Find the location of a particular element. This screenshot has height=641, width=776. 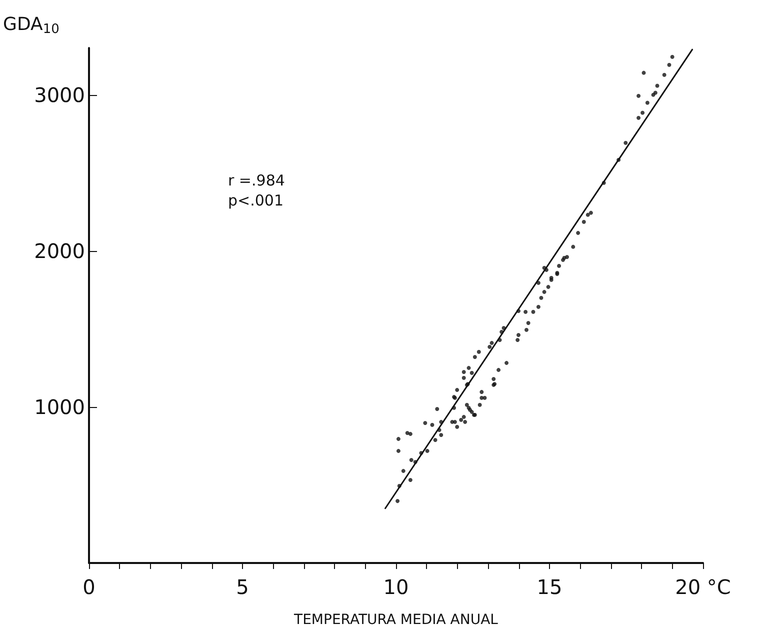

annotation: p<.001 is located at coordinates (256, 201).